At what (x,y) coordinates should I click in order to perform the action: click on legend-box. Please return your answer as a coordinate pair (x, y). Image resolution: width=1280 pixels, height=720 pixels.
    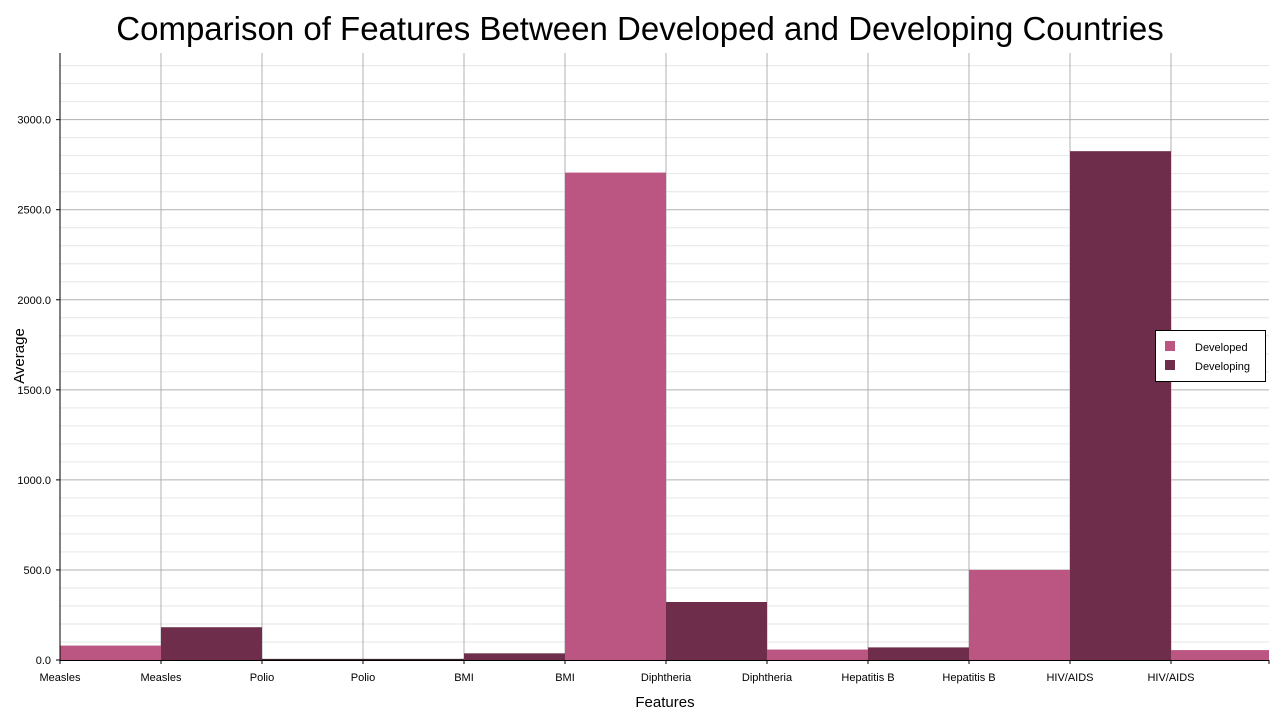
    Looking at the image, I should click on (1210, 356).